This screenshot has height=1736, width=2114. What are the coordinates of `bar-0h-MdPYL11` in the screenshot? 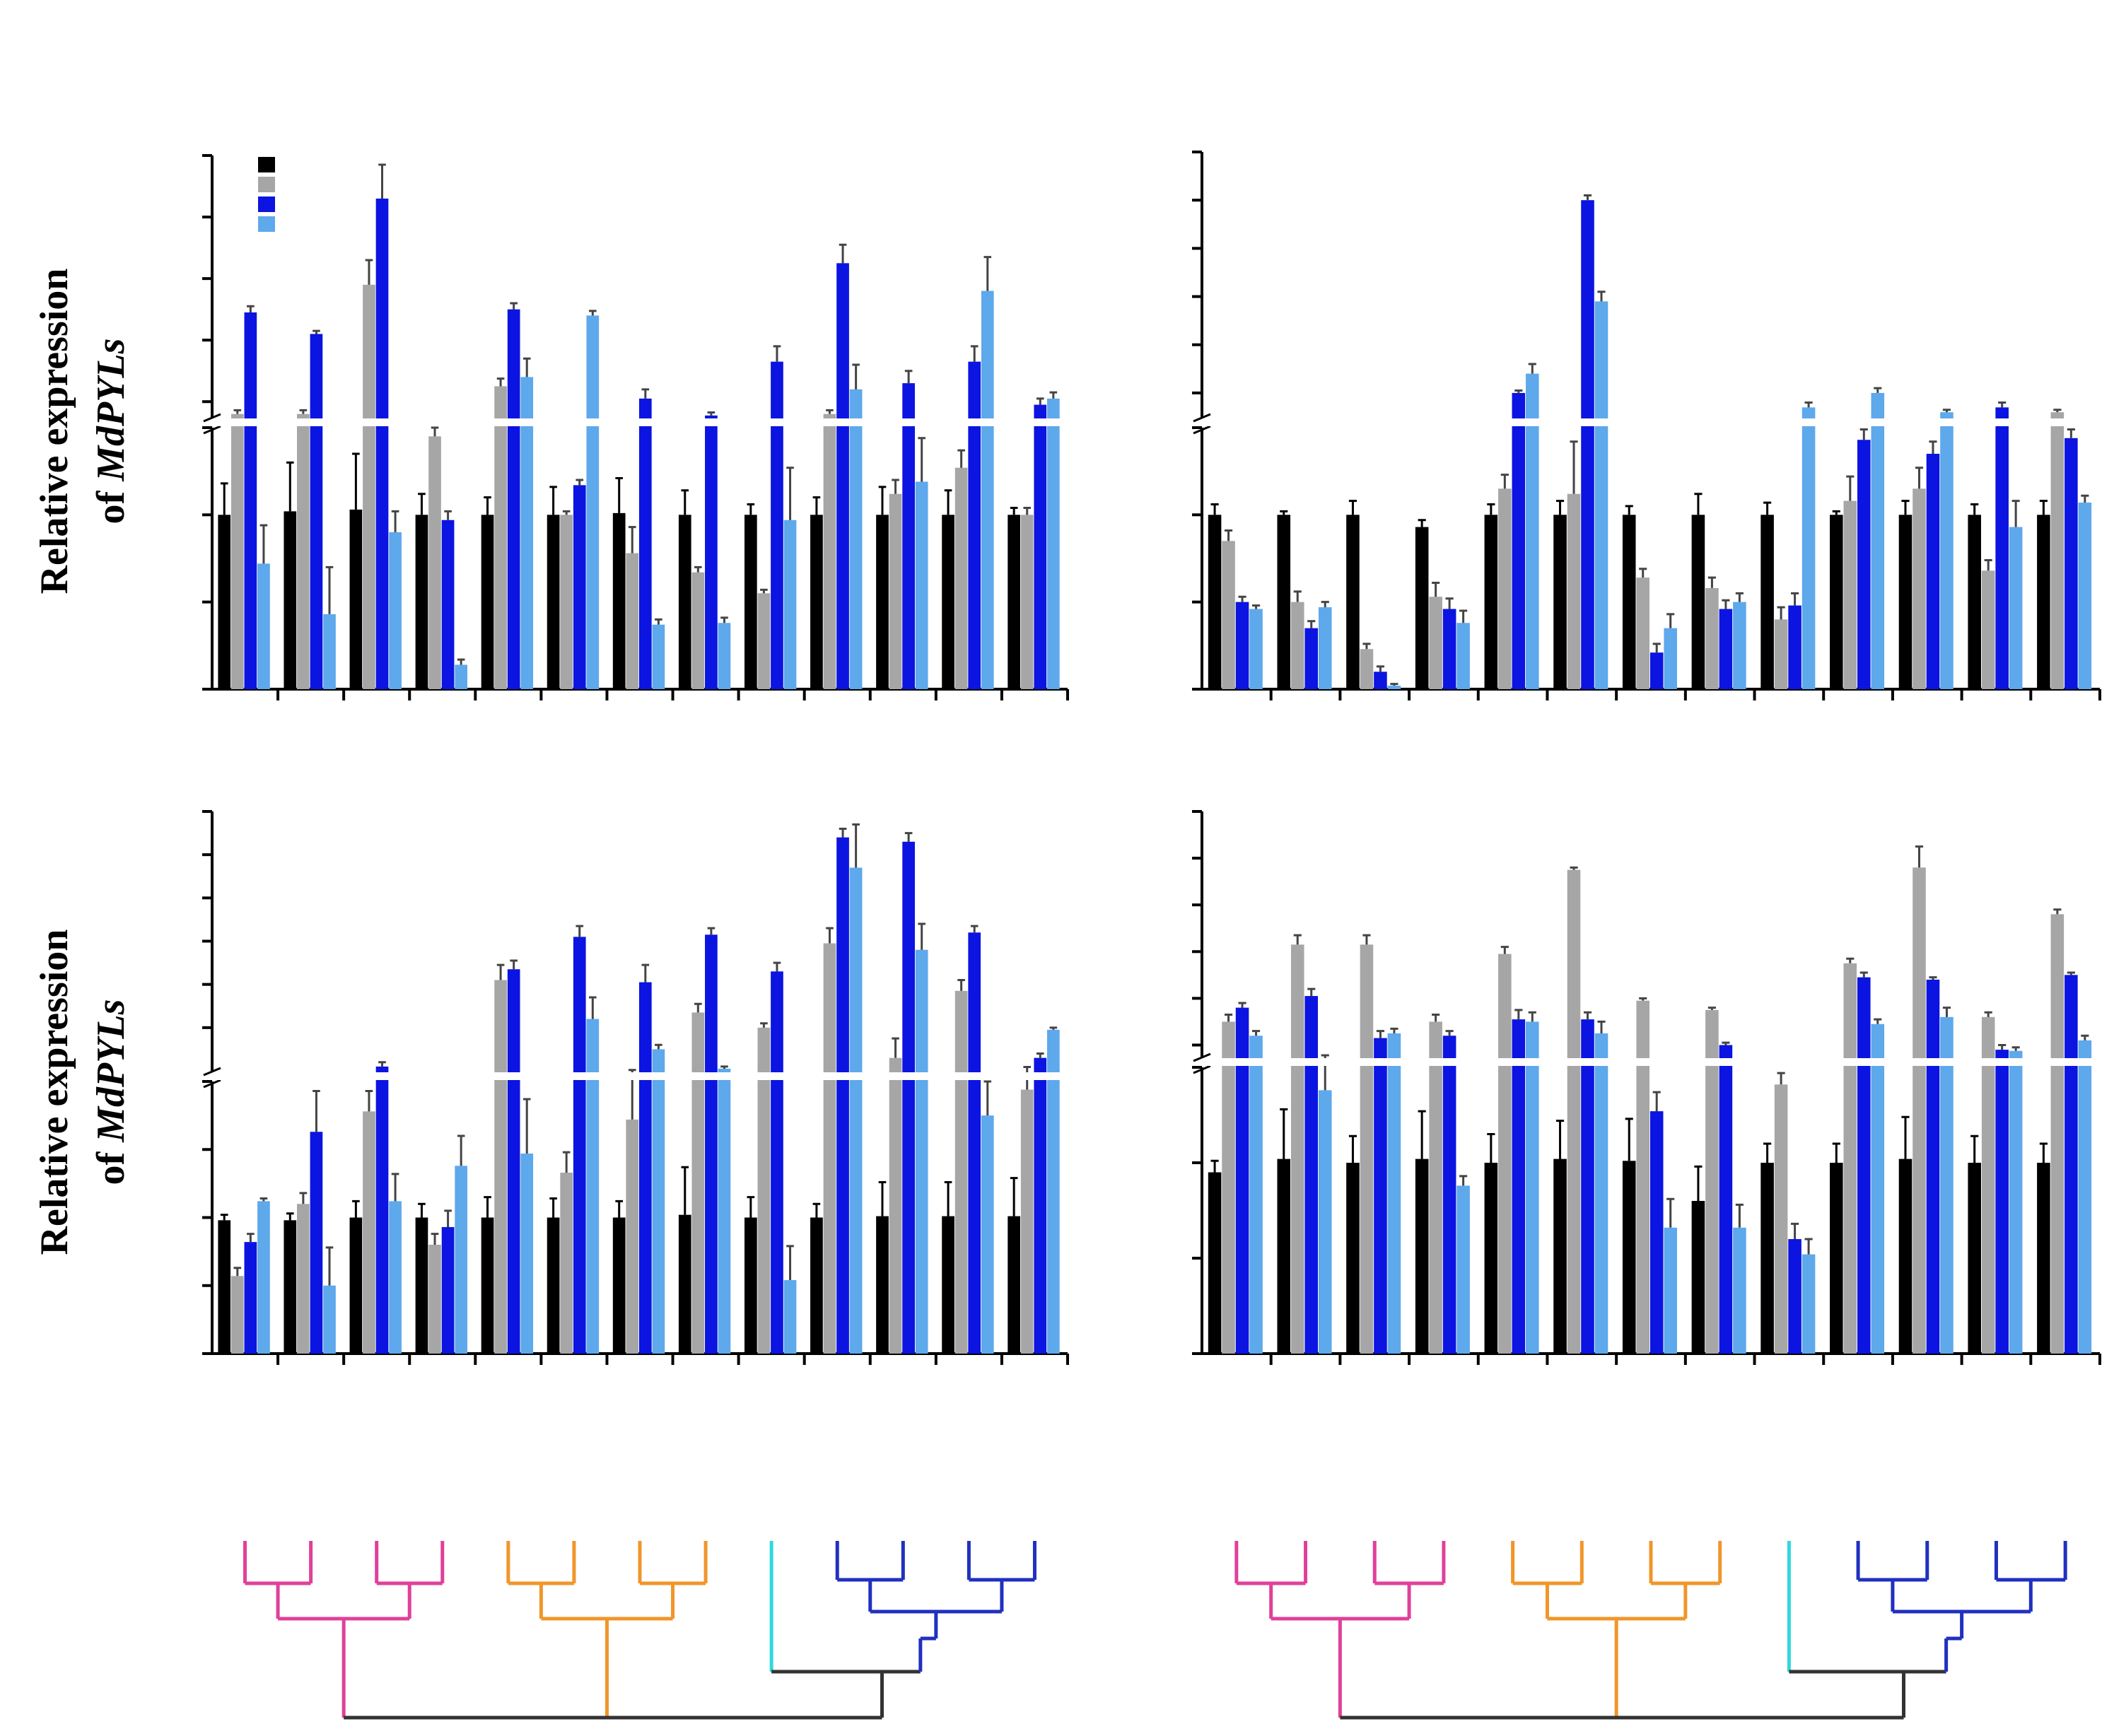 It's located at (1422, 608).